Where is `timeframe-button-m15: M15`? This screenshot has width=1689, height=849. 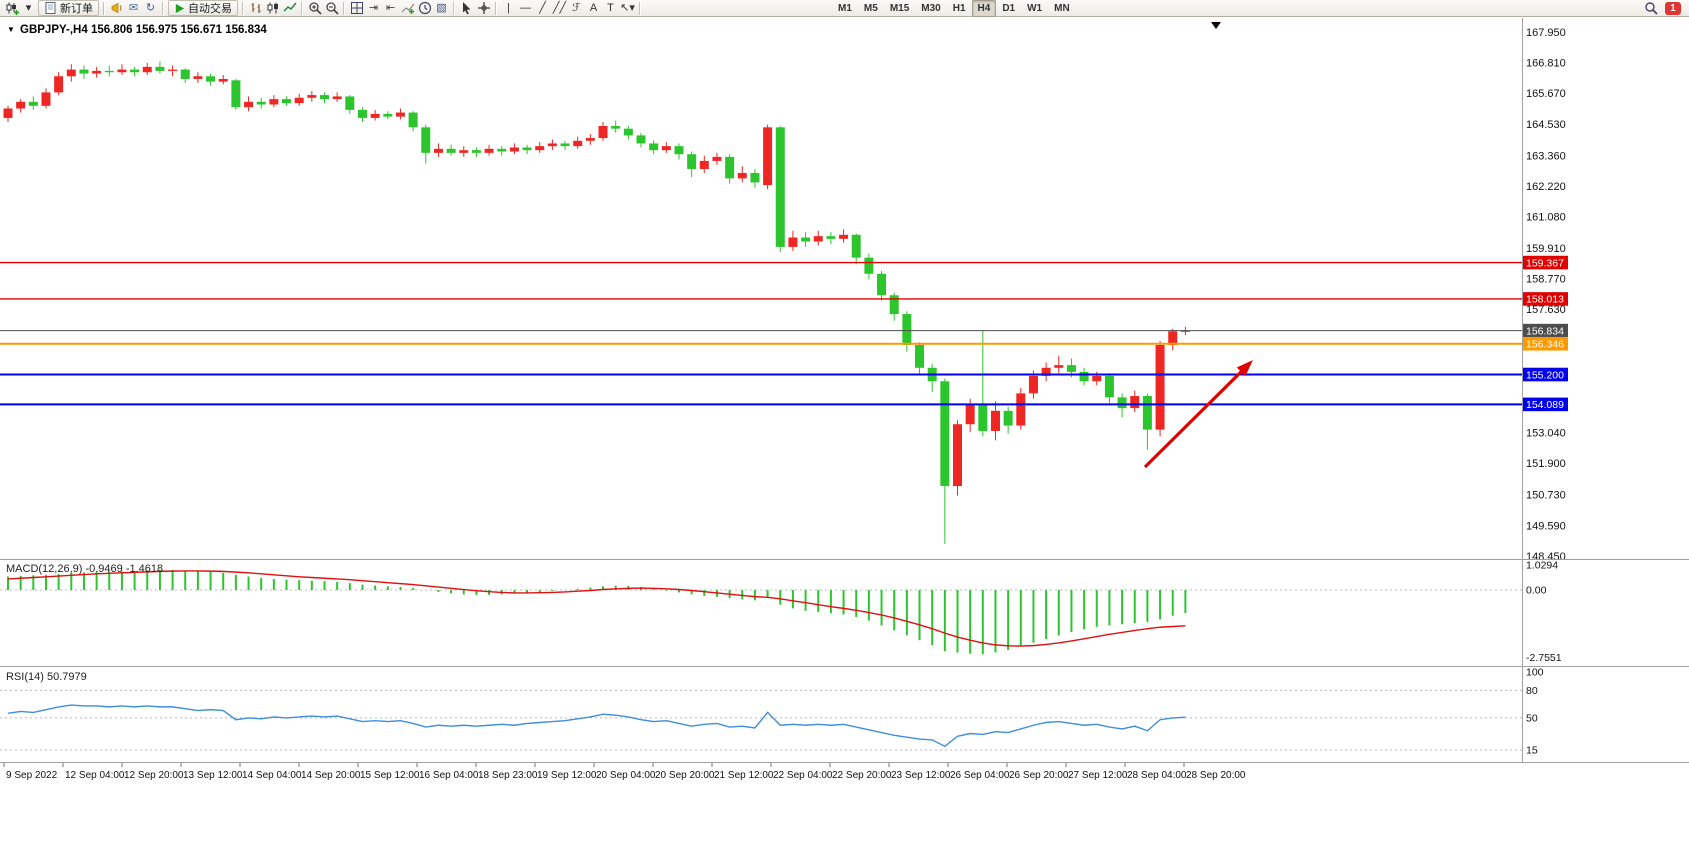 timeframe-button-m15: M15 is located at coordinates (899, 8).